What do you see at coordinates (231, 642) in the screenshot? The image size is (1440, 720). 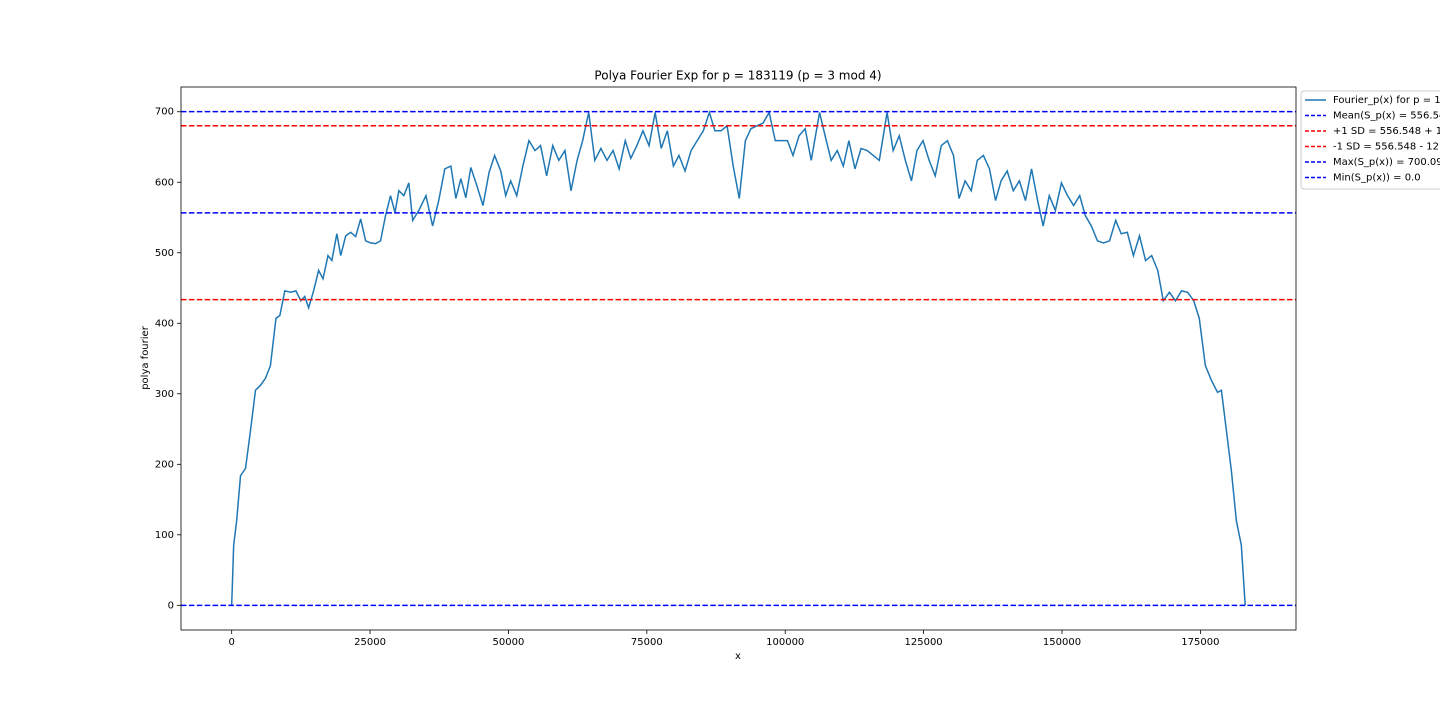 I see `x-tick-label: 0` at bounding box center [231, 642].